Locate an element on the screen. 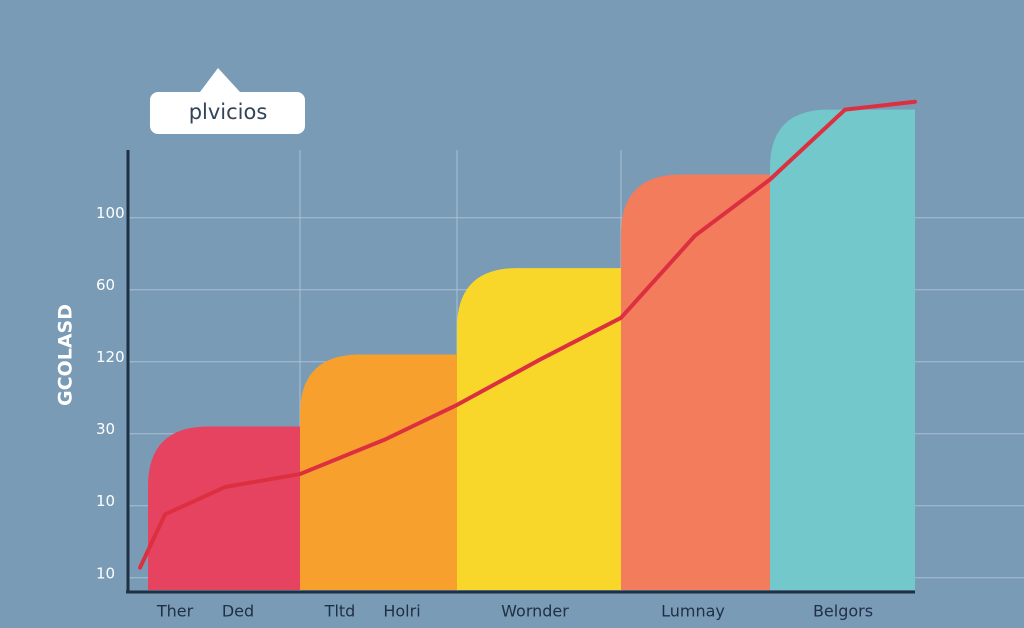 The width and height of the screenshot is (1024, 628). y-tick-label: 30 is located at coordinates (105, 429).